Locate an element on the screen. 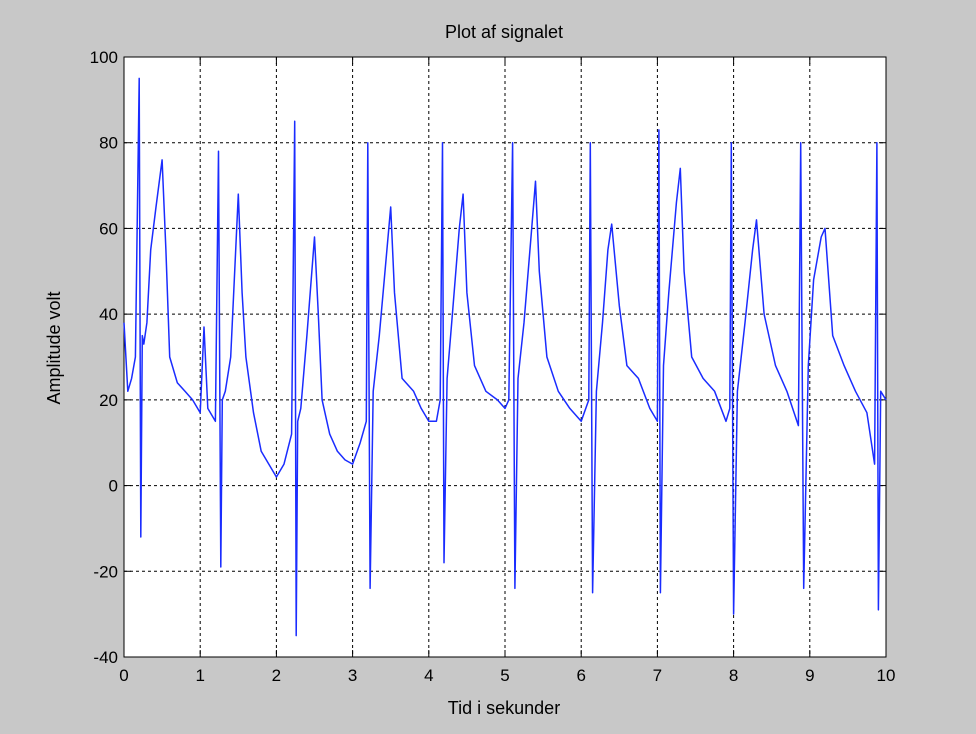  x-tick-label: 10 is located at coordinates (886, 675).